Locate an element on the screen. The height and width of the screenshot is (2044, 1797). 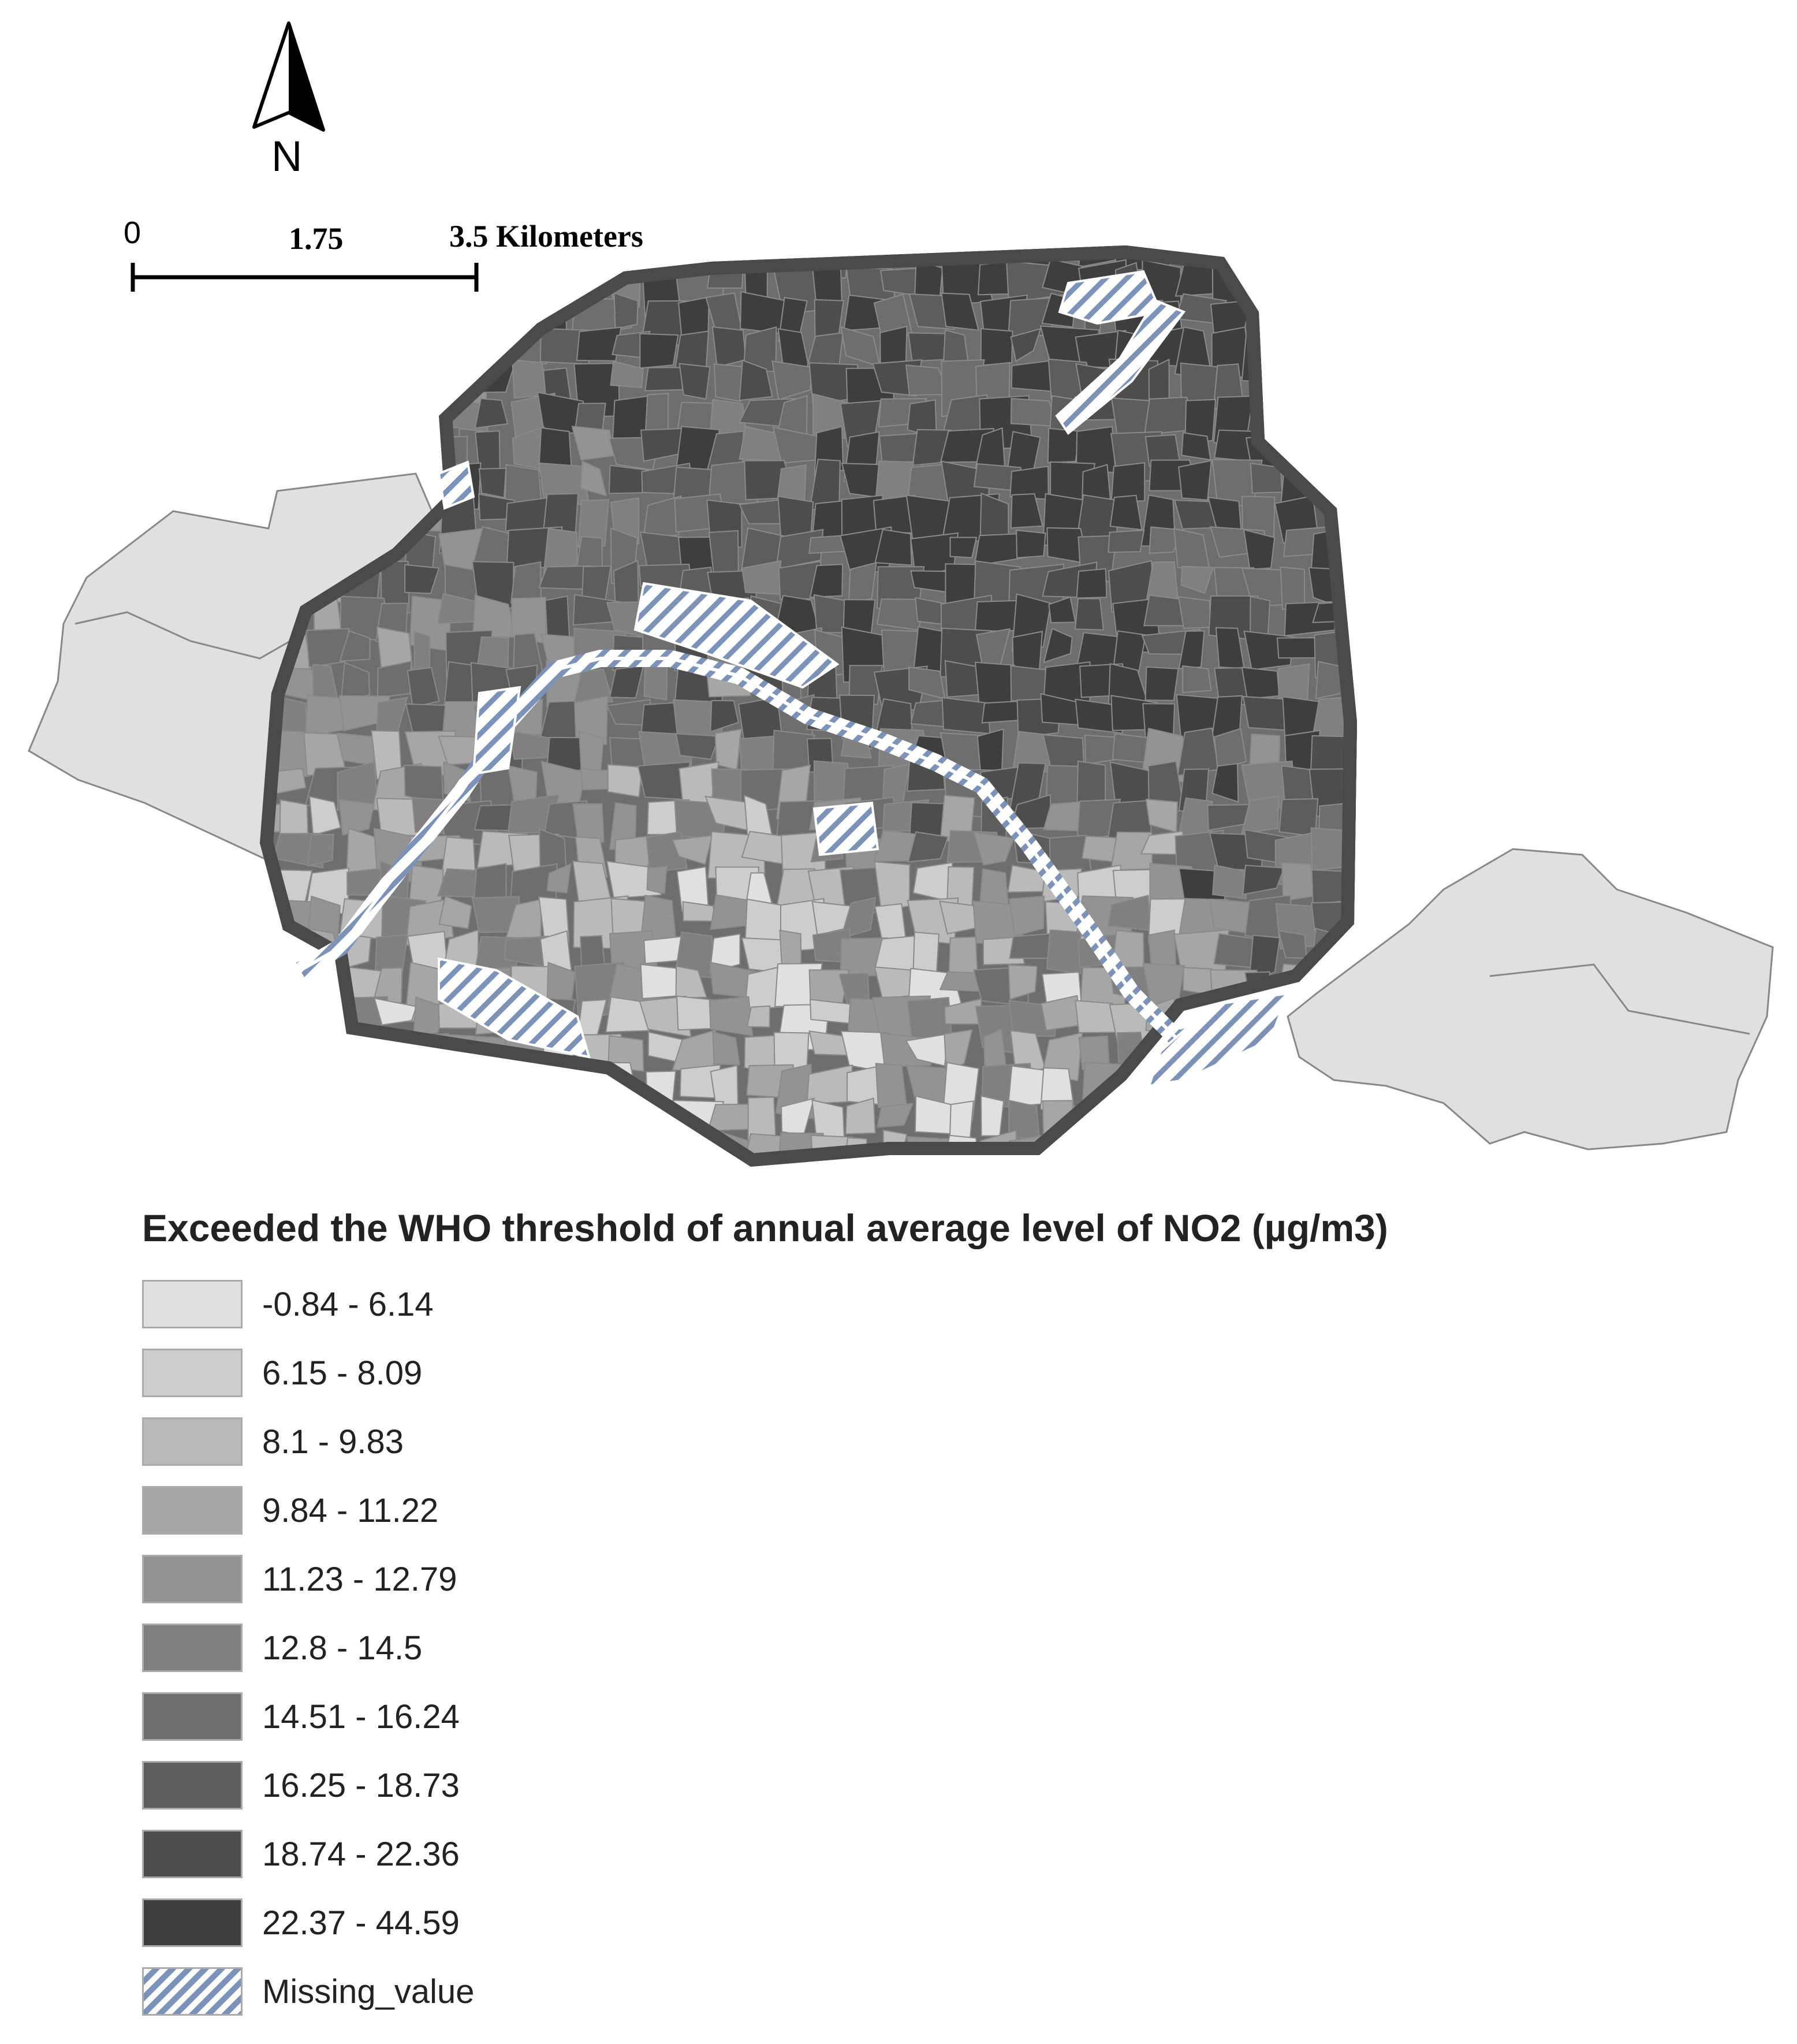
legend-label: 18.74 - 22.36 is located at coordinates (361, 1854).